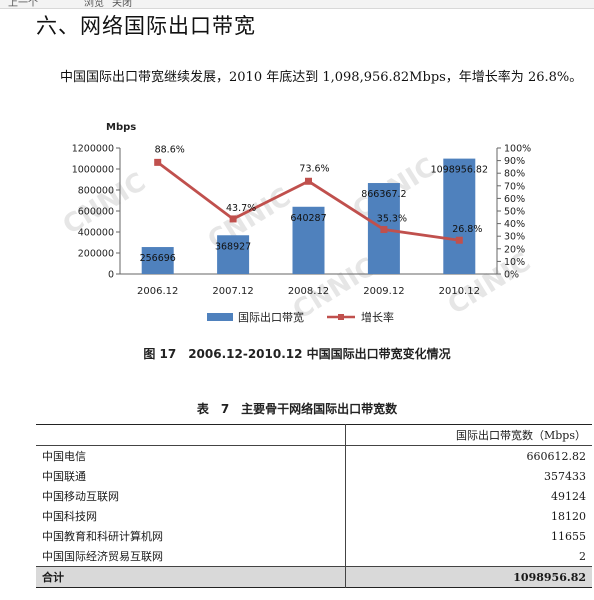 Image resolution: width=594 pixels, height=600 pixels. I want to click on bar-labels: 256696 368927 640287 866367.2 1098956.82, so click(314, 214).